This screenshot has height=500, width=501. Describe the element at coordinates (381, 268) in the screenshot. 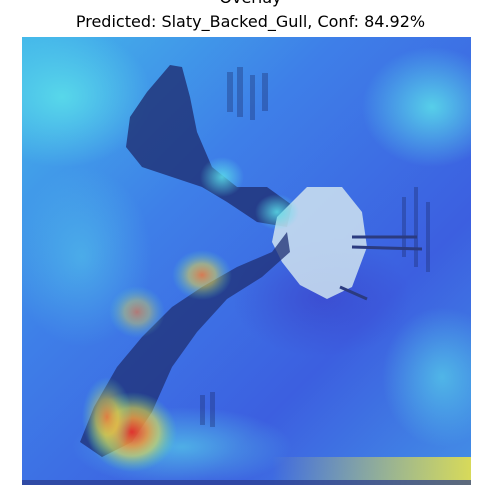

I see `bird-legs` at that location.